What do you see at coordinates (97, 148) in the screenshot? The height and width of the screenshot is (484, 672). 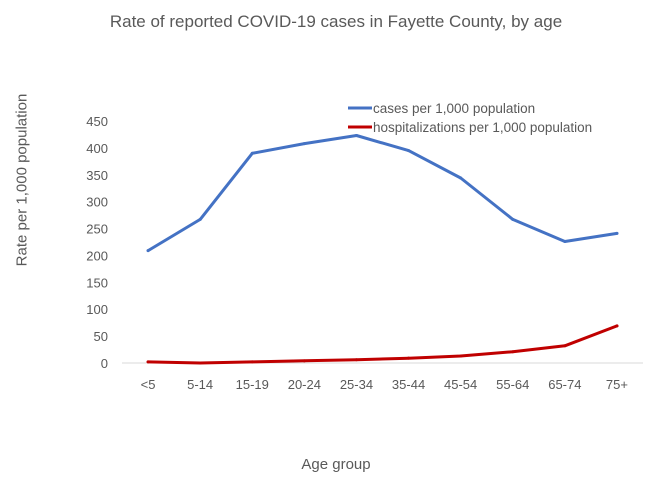 I see `y-tick-label: 400` at bounding box center [97, 148].